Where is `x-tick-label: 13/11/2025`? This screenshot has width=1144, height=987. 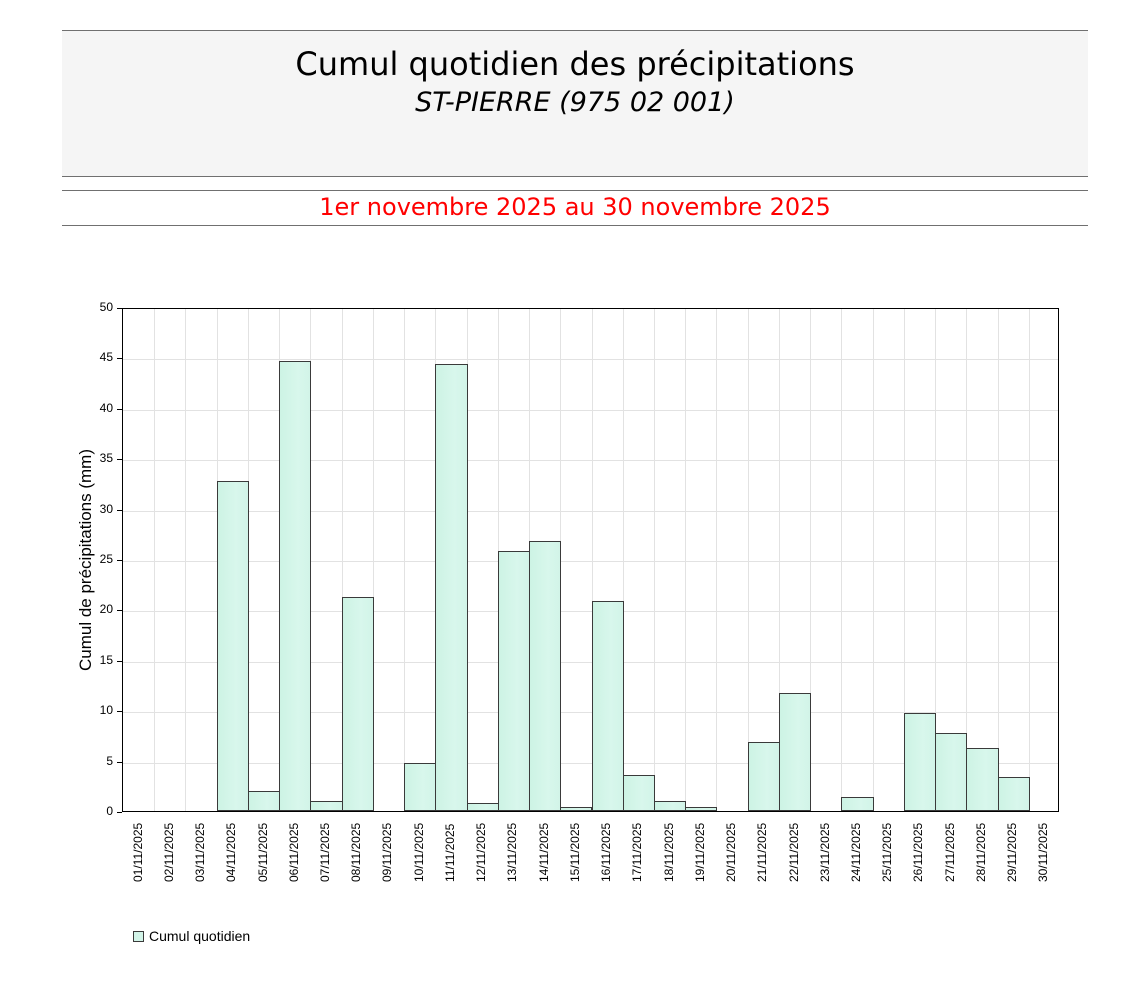 x-tick-label: 13/11/2025 is located at coordinates (512, 852).